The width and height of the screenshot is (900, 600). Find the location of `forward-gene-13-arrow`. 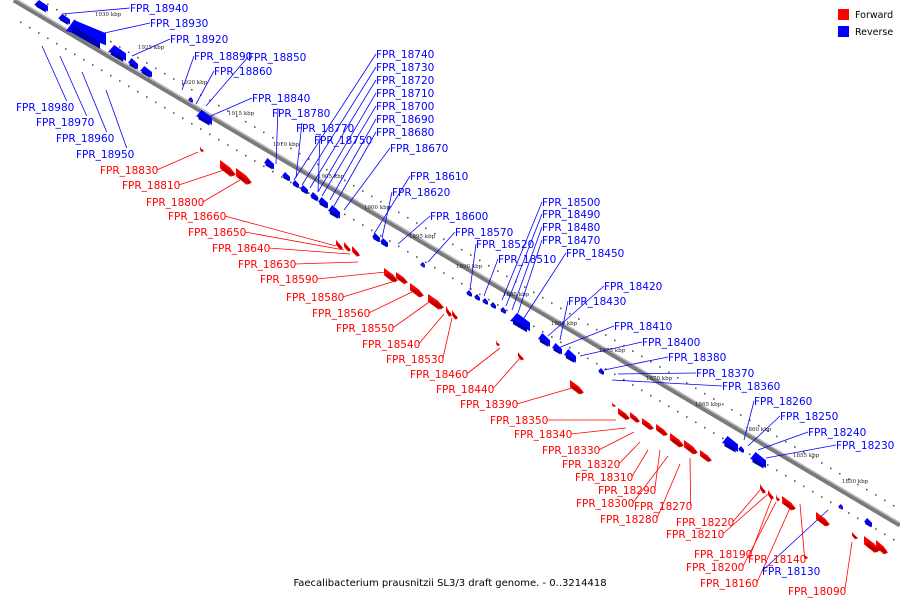

forward-gene-13-arrow is located at coordinates (521, 356).